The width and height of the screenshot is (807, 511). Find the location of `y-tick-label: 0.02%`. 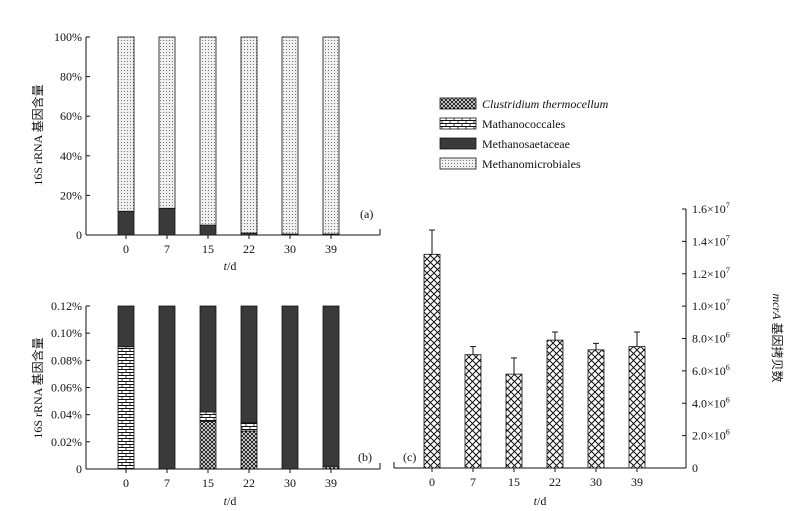

y-tick-label: 0.02% is located at coordinates (66, 442).